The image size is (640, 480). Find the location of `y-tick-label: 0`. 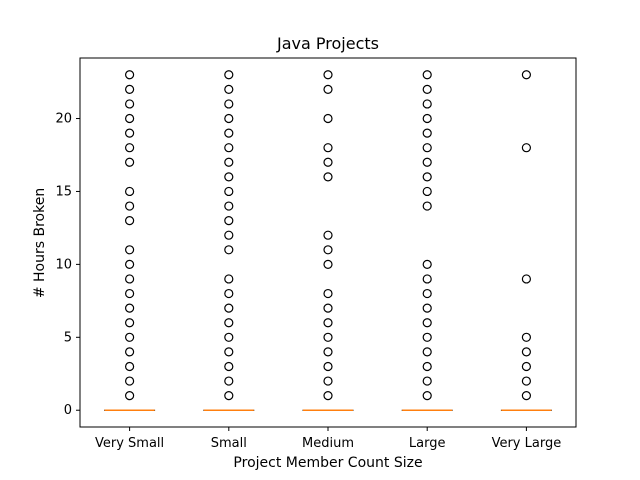

y-tick-label: 0 is located at coordinates (68, 410).